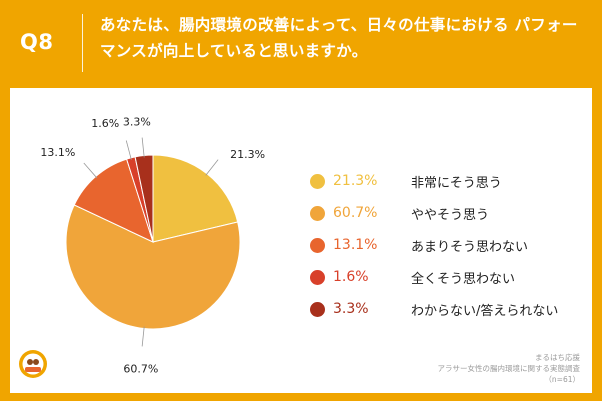 The image size is (602, 401). I want to click on legend-label: あまりそう思わない, so click(470, 247).